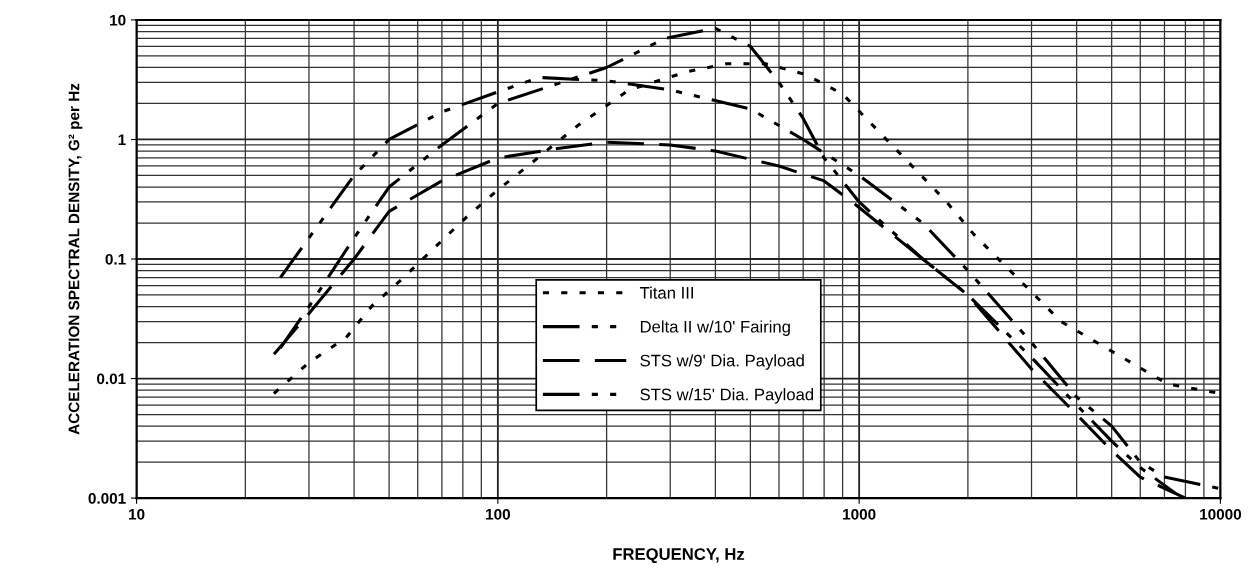 This screenshot has height=586, width=1253. Describe the element at coordinates (107, 498) in the screenshot. I see `y-tick-label: 0.001` at that location.